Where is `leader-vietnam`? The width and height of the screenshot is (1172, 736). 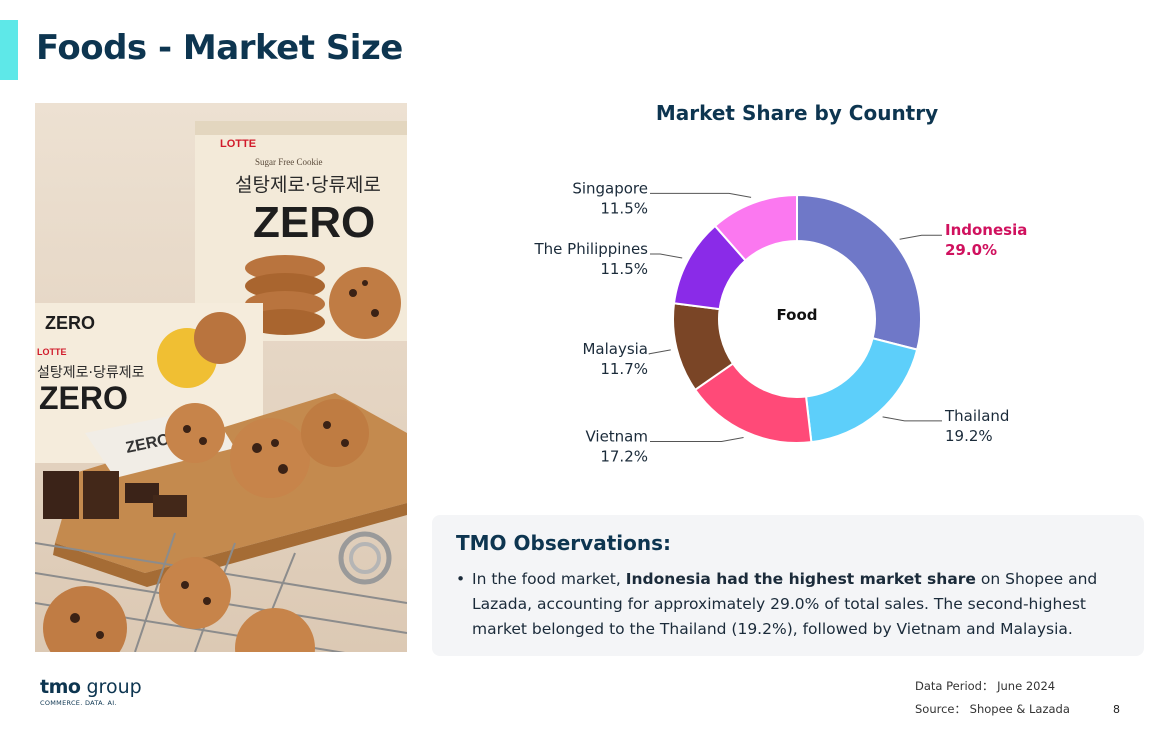
leader-vietnam is located at coordinates (697, 440).